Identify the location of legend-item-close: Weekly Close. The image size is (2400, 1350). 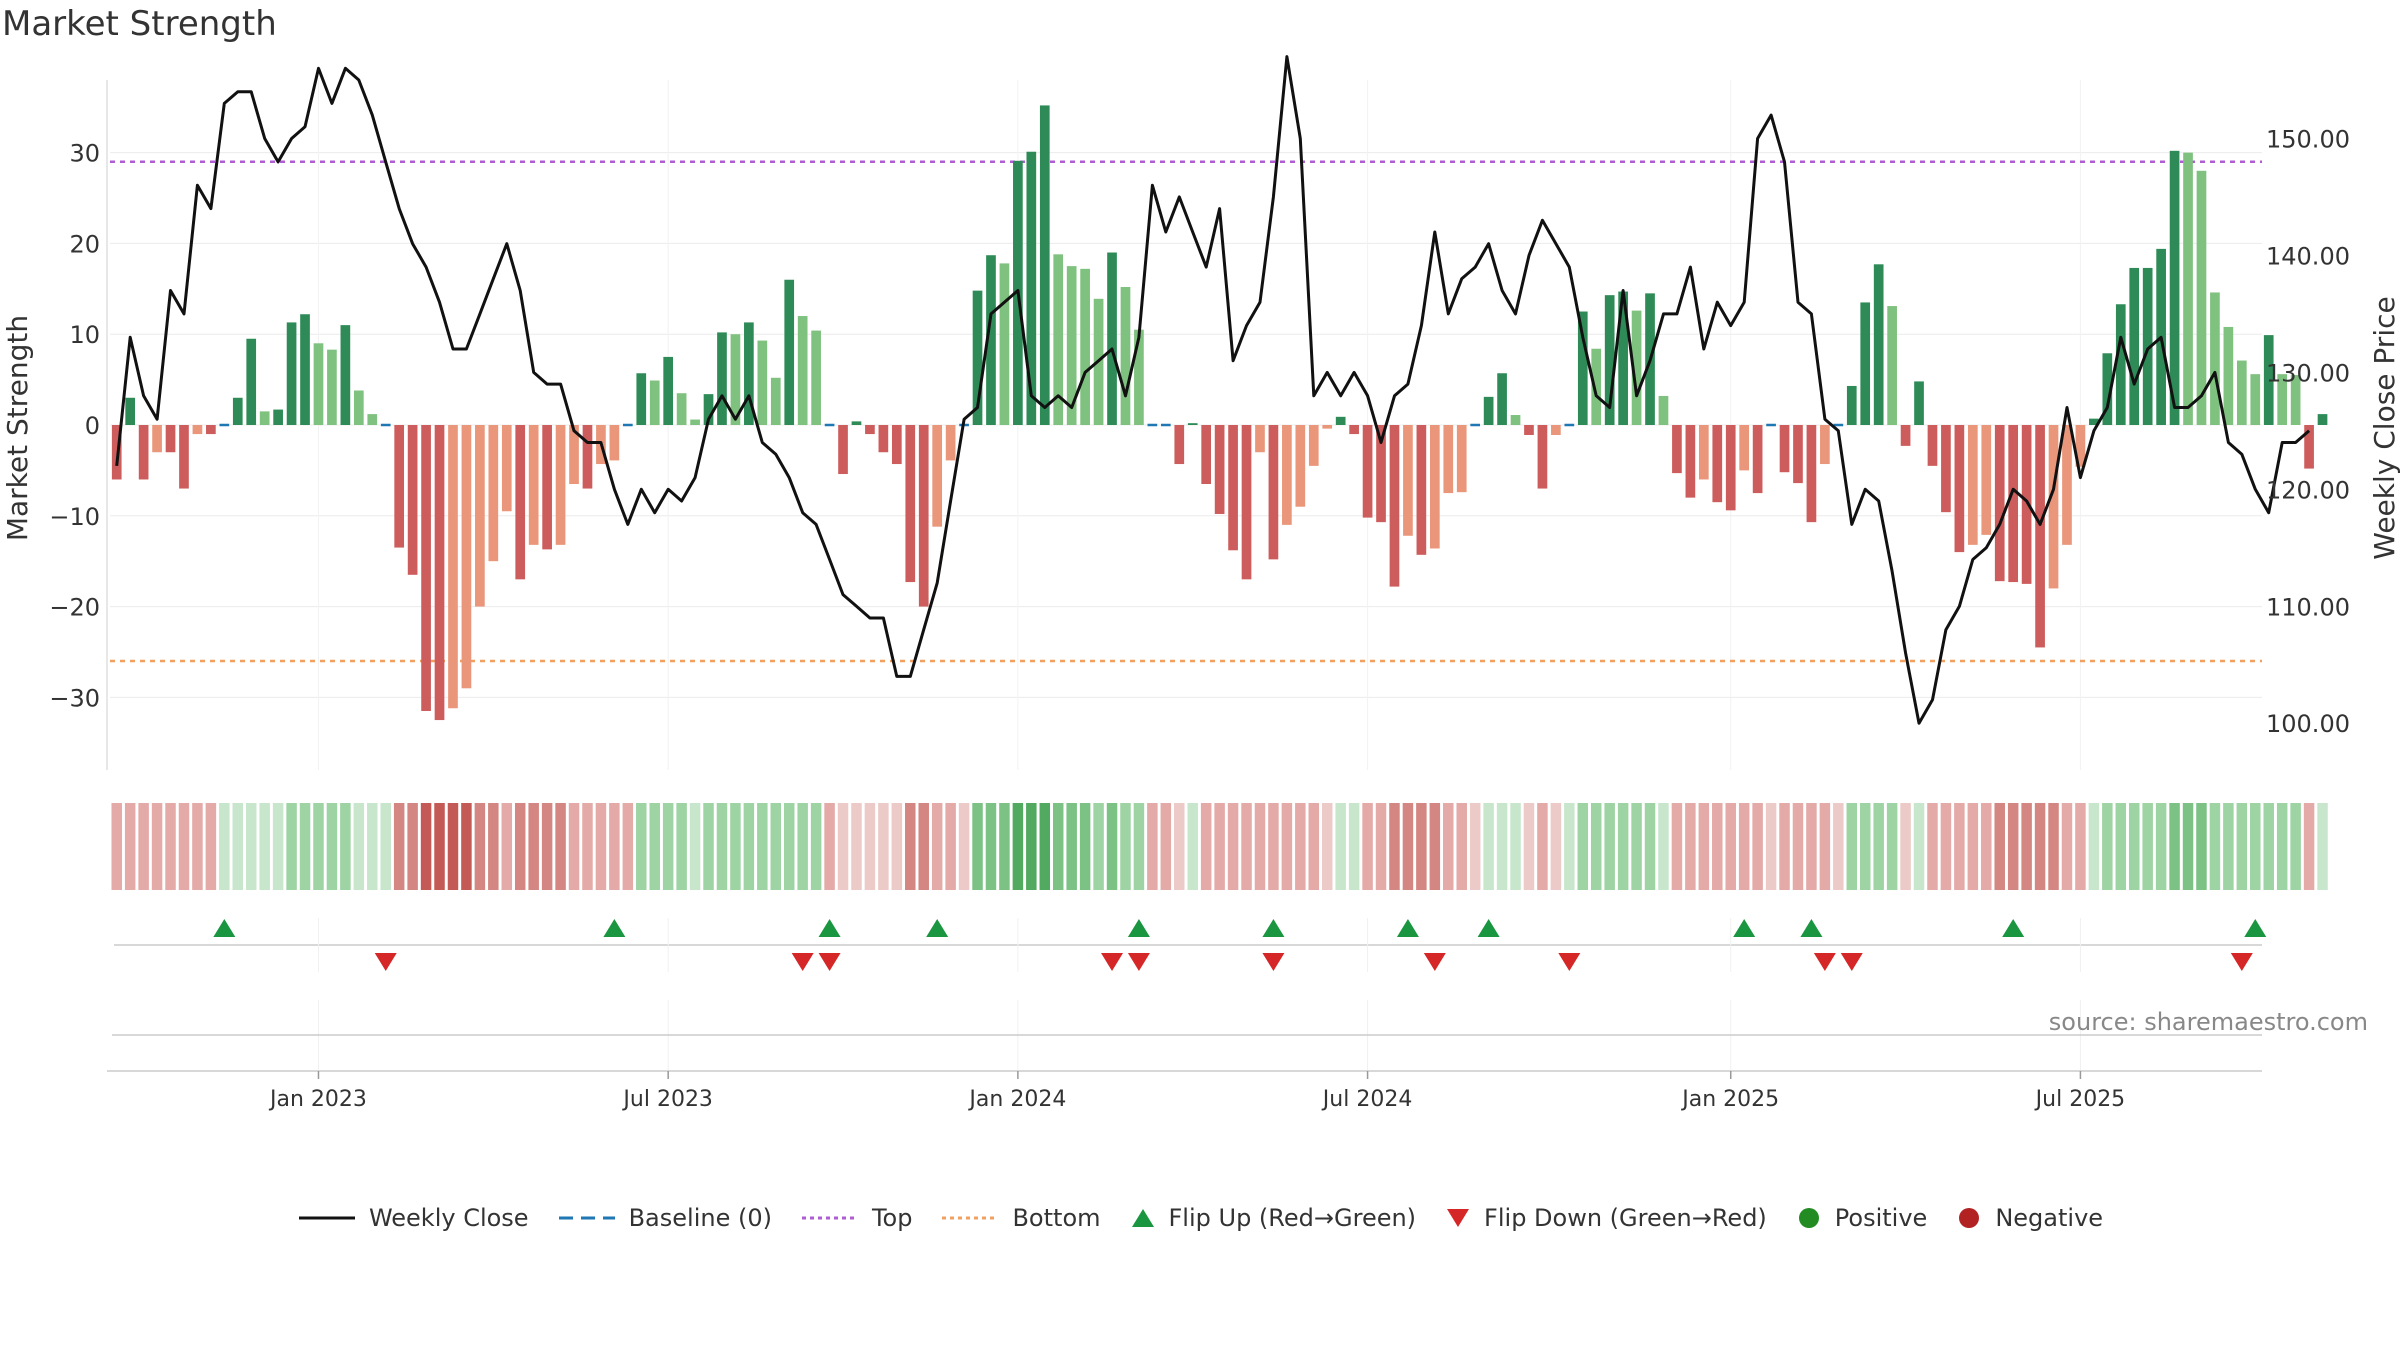
(413, 1218).